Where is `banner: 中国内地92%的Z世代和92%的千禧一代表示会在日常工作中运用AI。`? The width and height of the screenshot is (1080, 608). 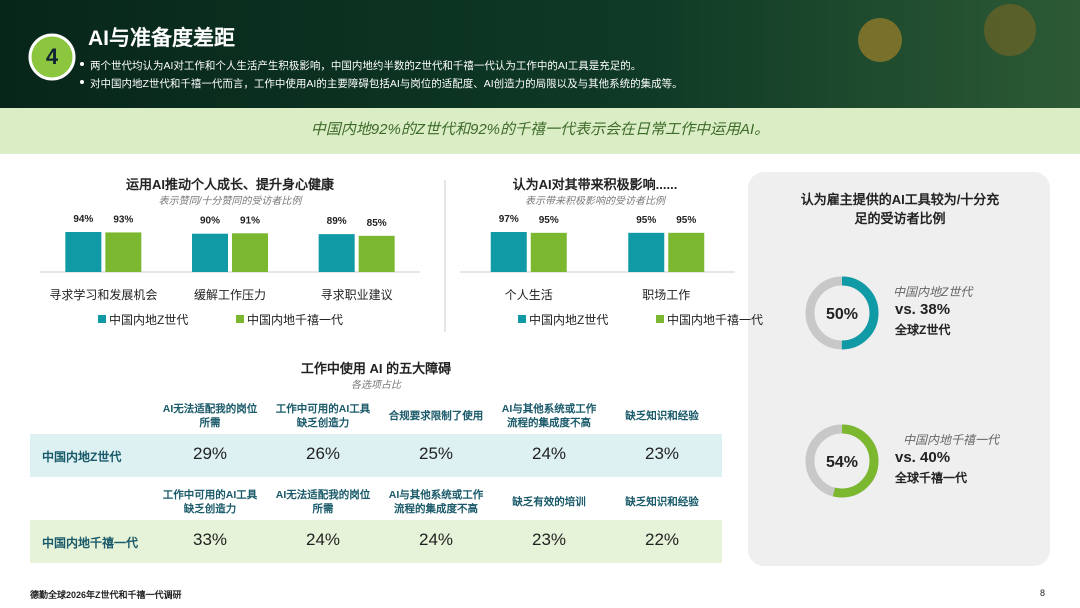
banner: 中国内地92%的Z世代和92%的千禧一代表示会在日常工作中运用AI。 is located at coordinates (540, 129).